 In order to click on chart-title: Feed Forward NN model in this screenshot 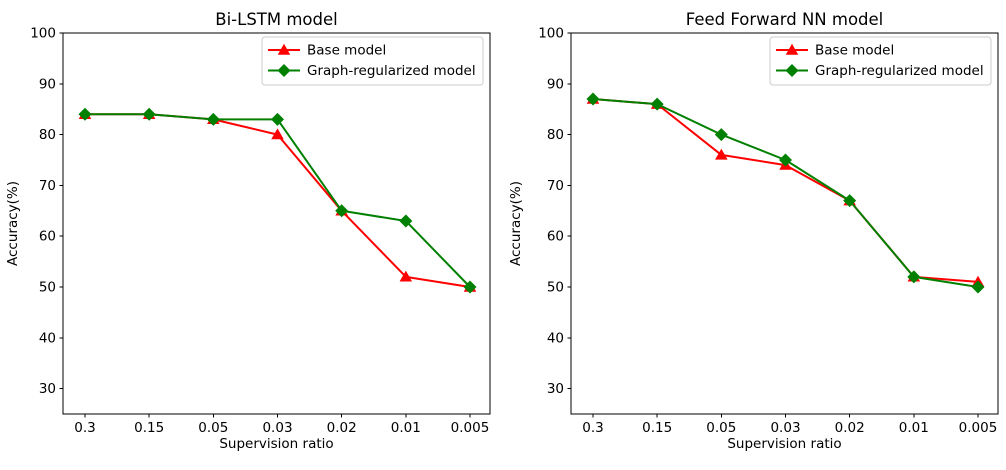, I will do `click(785, 19)`.